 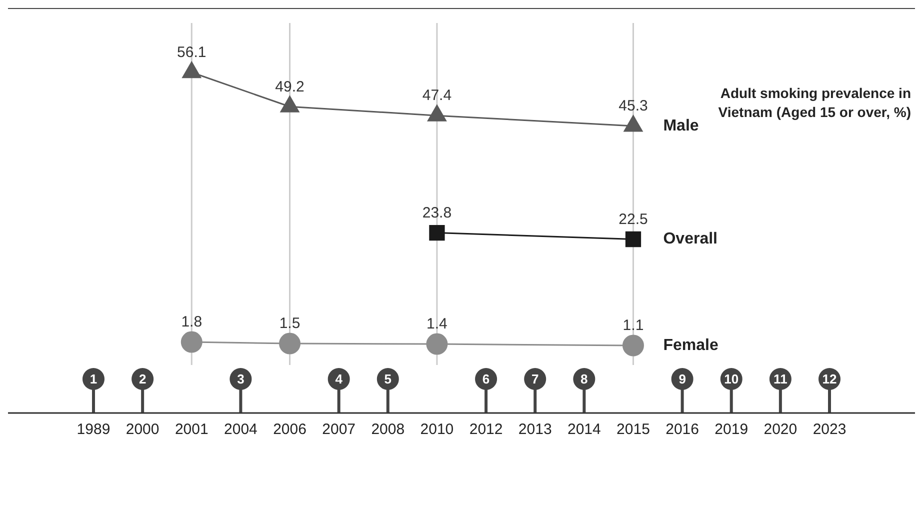 I want to click on data-label: 23.8, so click(x=437, y=213).